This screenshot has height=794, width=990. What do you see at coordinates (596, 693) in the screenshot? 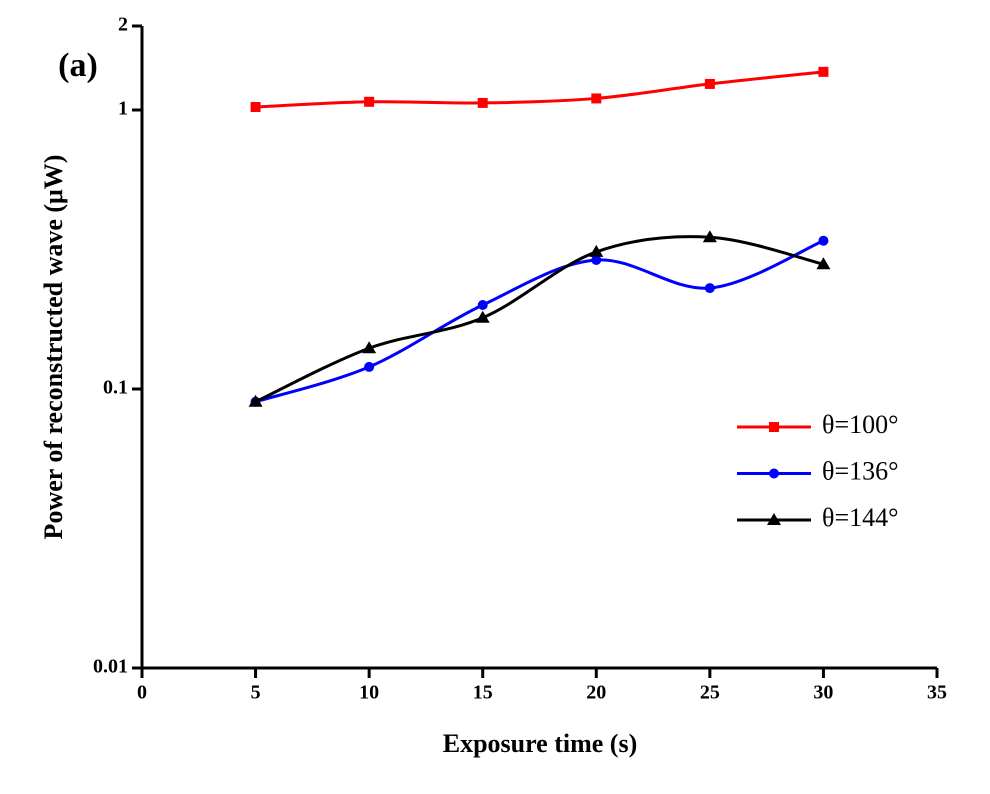
I see `x-tick-label: 20` at bounding box center [596, 693].